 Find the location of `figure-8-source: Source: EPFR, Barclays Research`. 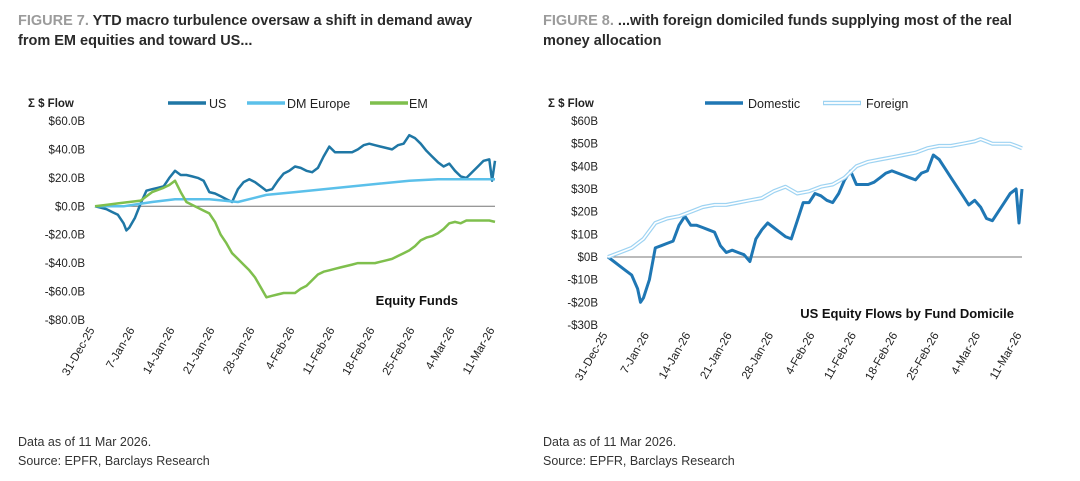

figure-8-source: Source: EPFR, Barclays Research is located at coordinates (639, 461).